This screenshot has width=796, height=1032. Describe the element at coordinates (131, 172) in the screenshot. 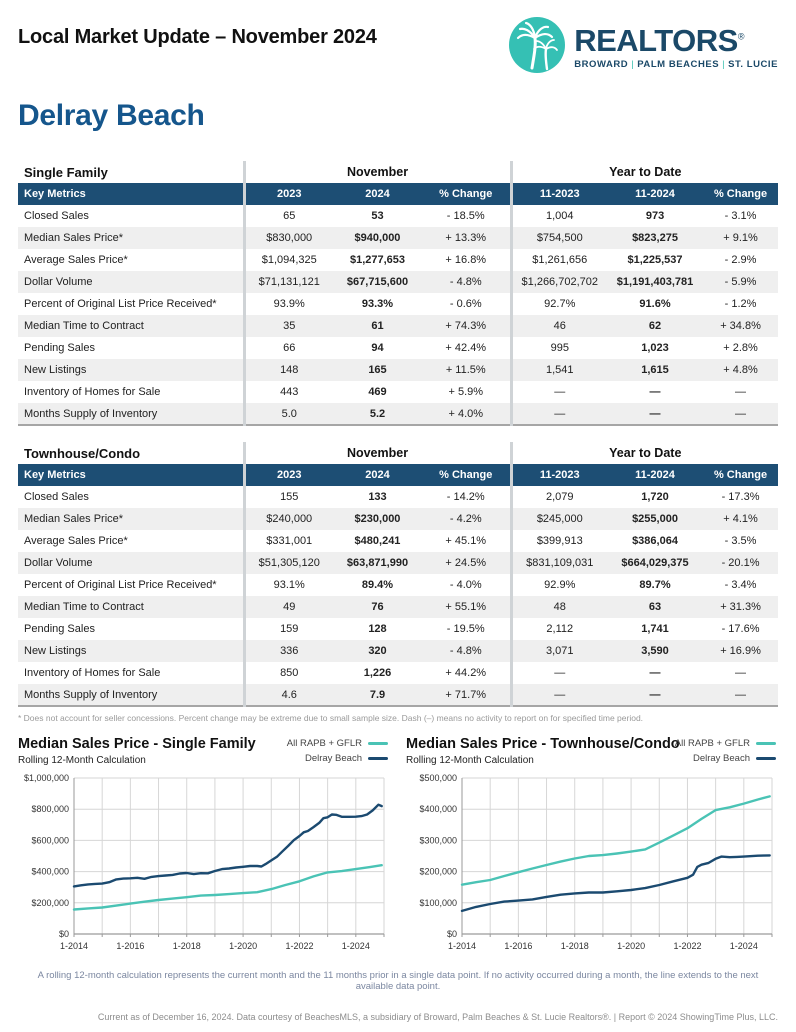

I see `table-section-title: Single Family` at that location.